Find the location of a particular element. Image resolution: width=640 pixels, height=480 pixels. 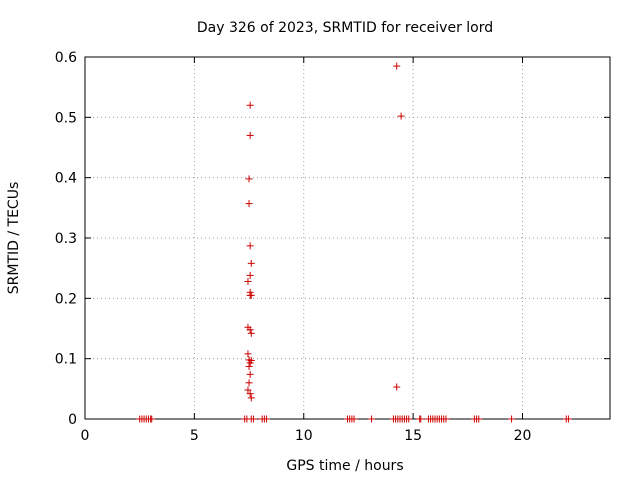

x-tick-label: 10 is located at coordinates (304, 436).